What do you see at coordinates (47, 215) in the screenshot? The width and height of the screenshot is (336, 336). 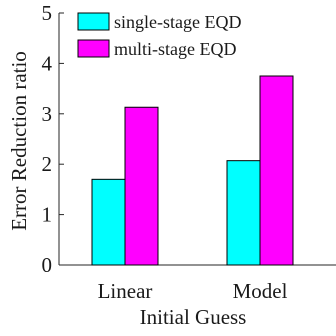 I see `y-tick-label: 1` at bounding box center [47, 215].